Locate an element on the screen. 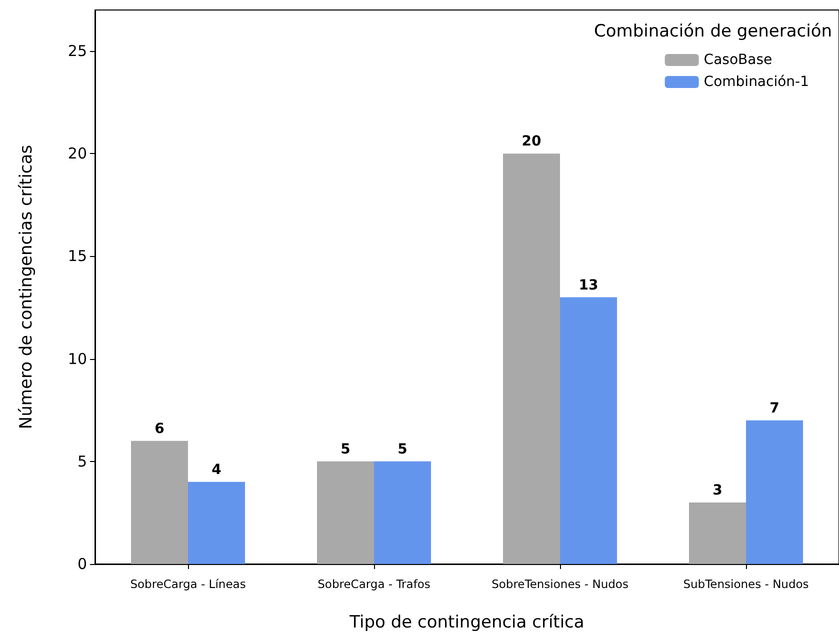 Image resolution: width=839 pixels, height=644 pixels. data-label: 13 is located at coordinates (588, 285).